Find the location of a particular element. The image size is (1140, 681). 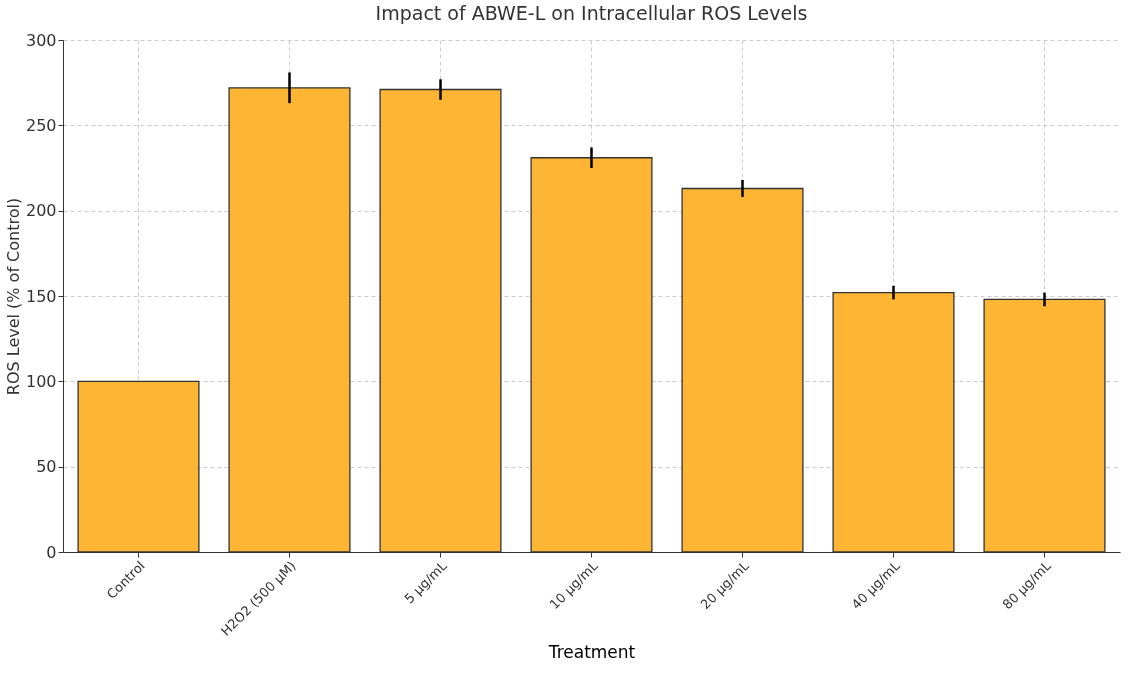

chart-title: Impact of ABWE-L on Intracellular ROS Levels is located at coordinates (591, 13).